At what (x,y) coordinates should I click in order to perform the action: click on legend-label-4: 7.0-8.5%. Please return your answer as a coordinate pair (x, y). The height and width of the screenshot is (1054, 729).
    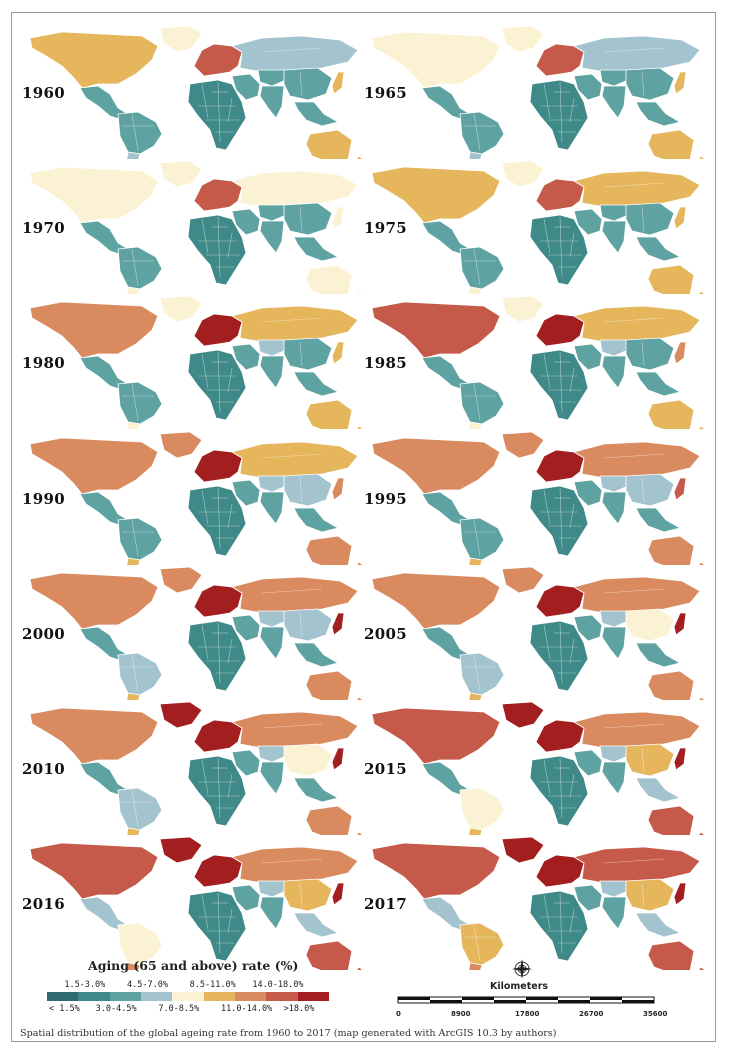
    Looking at the image, I should click on (179, 1009).